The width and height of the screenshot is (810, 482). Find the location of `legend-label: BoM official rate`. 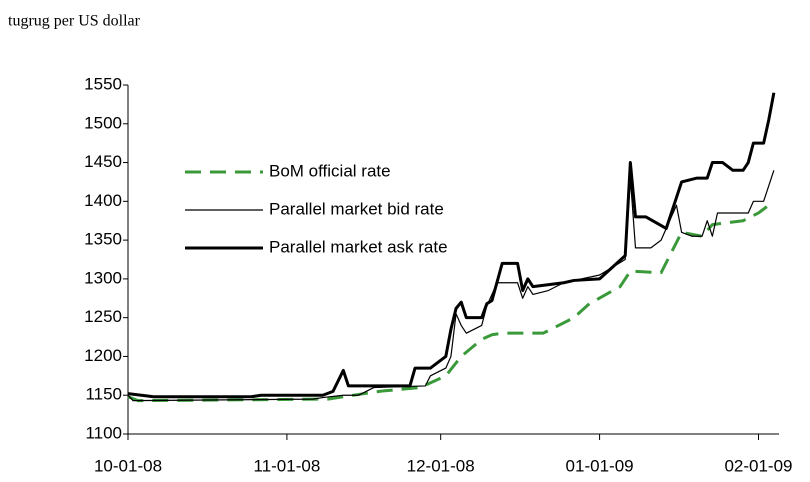

legend-label: BoM official rate is located at coordinates (330, 170).